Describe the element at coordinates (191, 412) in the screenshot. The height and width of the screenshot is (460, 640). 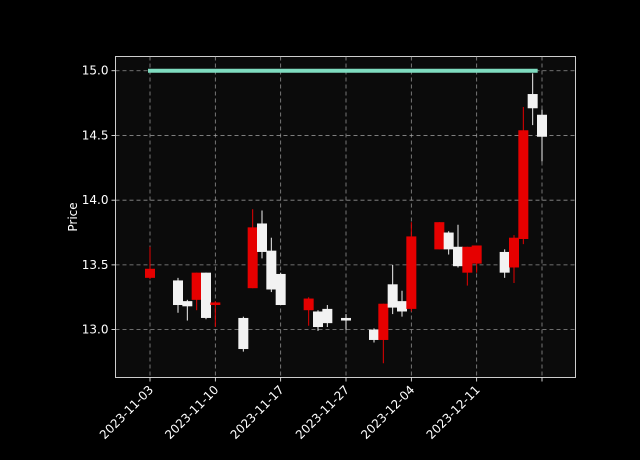
I see `x-tick-label: 2023-11-10` at that location.